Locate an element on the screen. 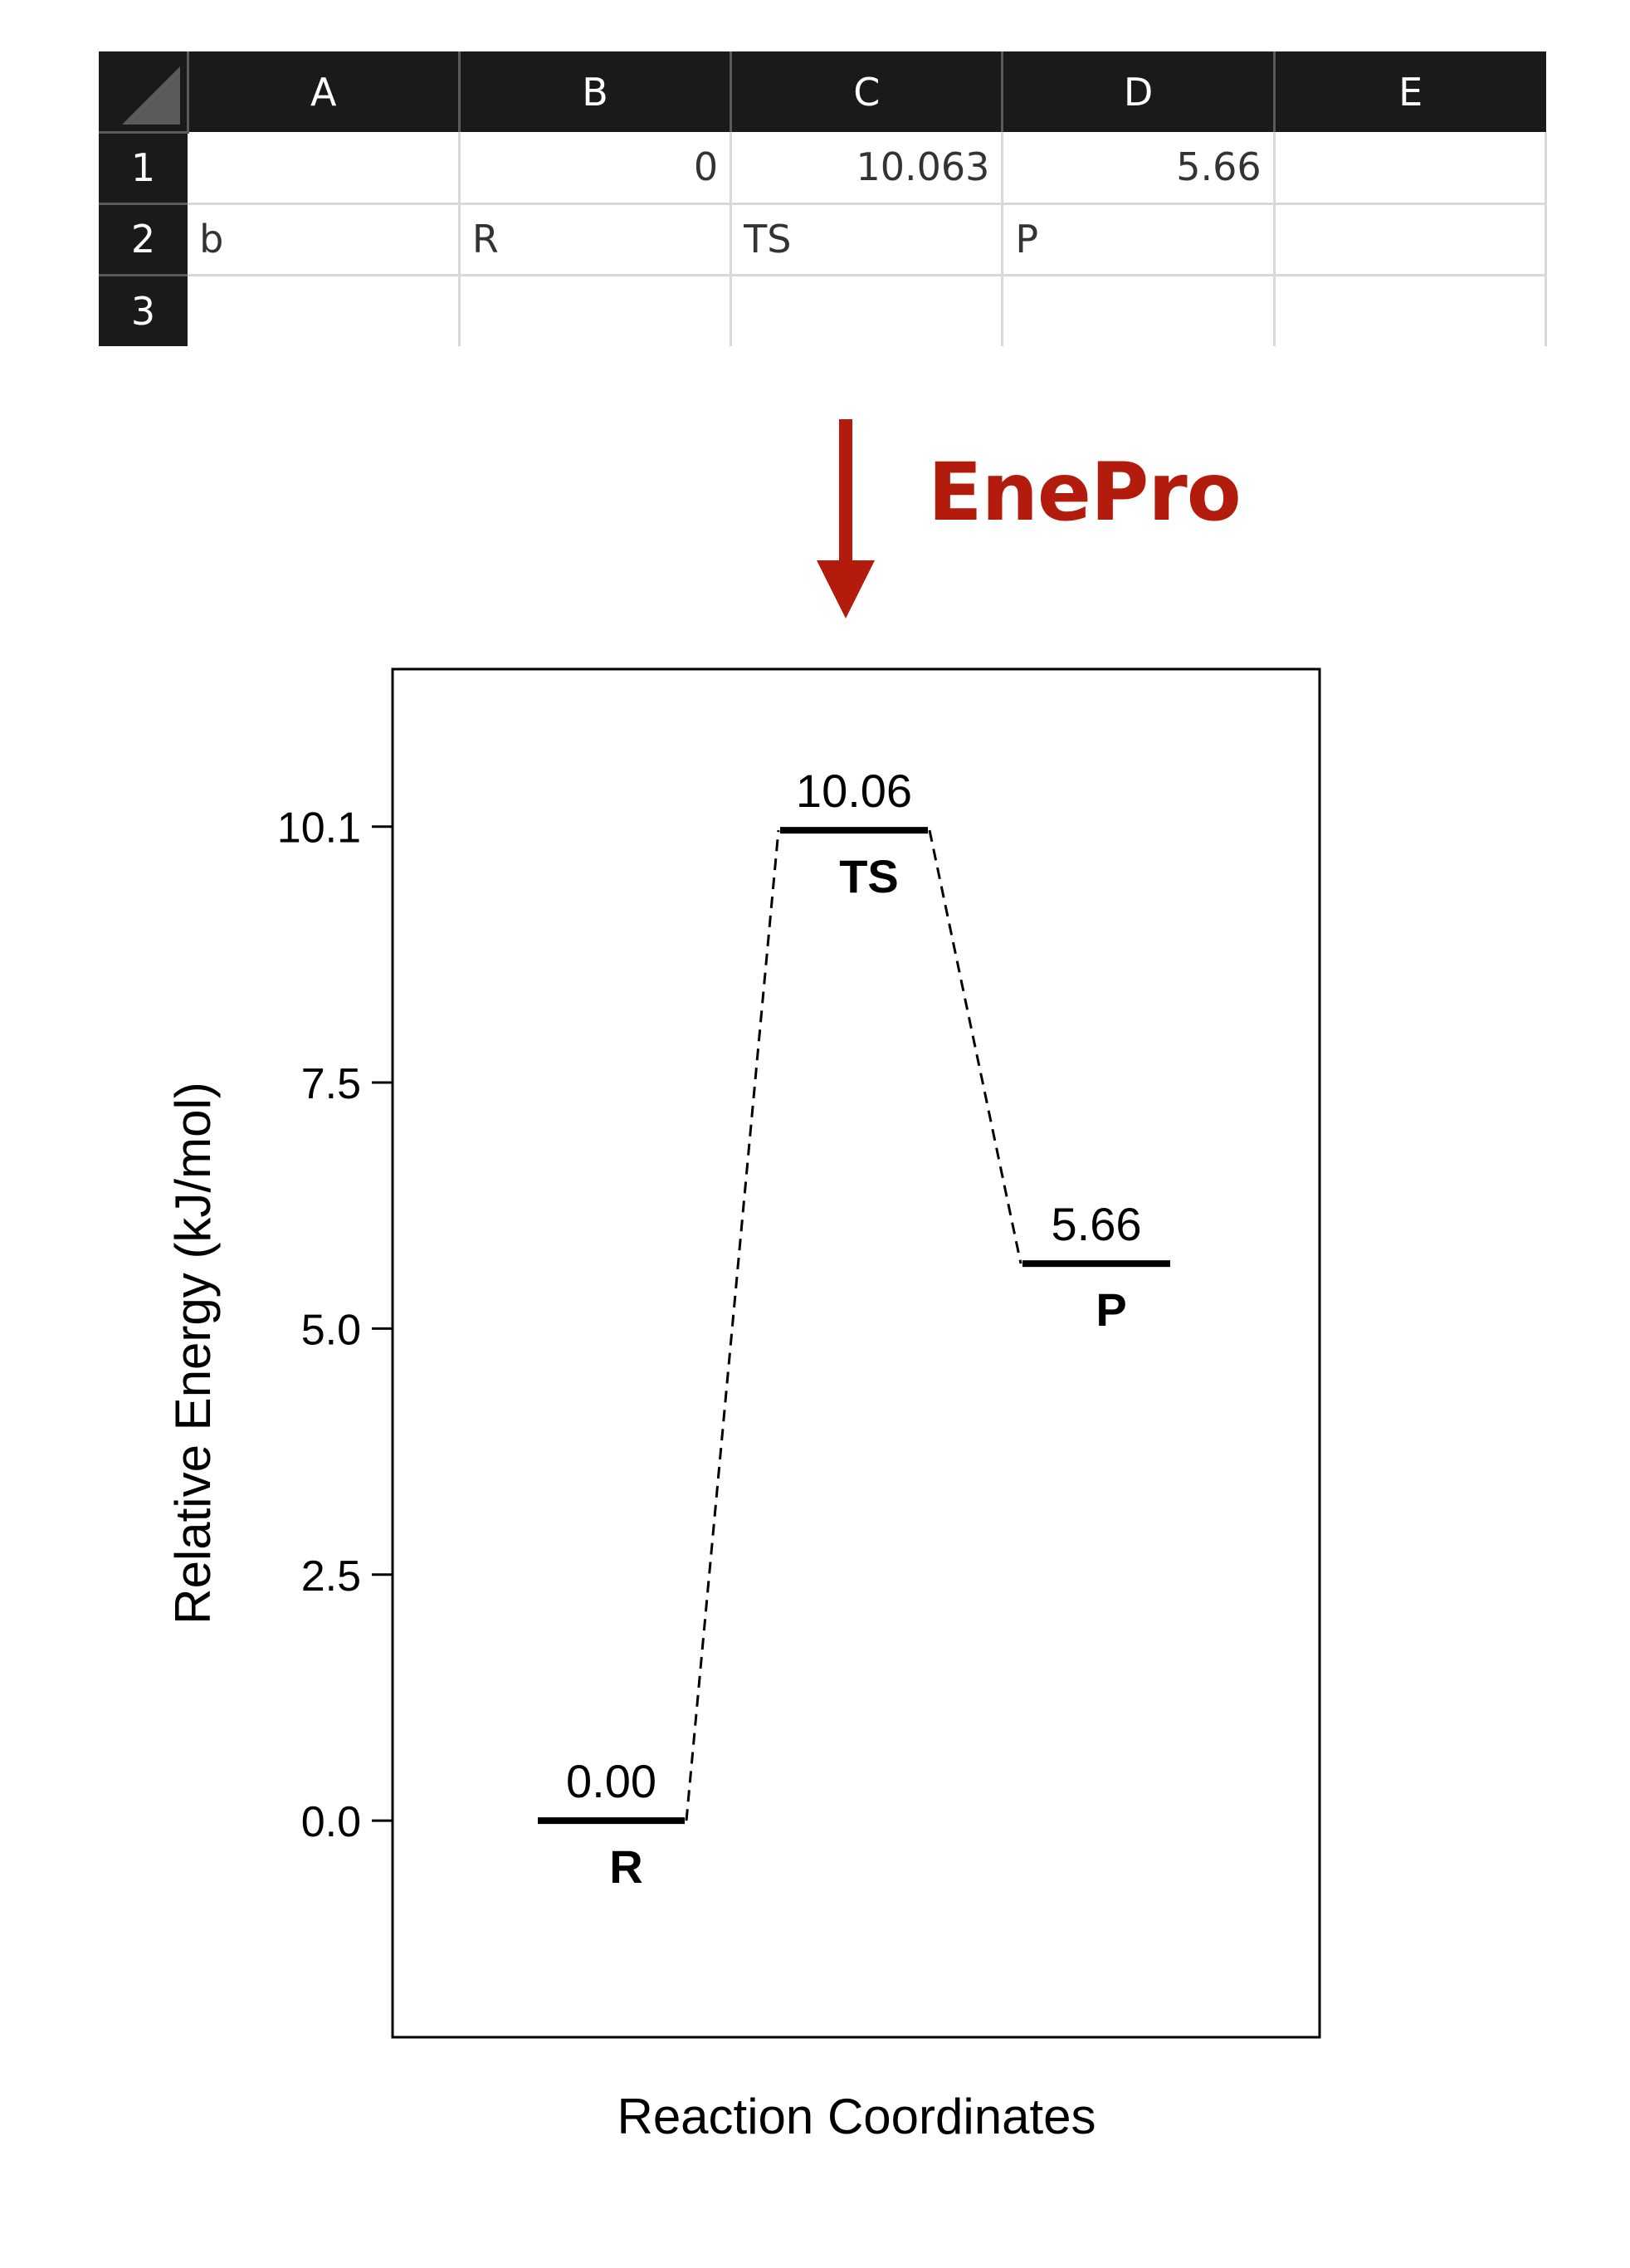  cell-d3 is located at coordinates (1139, 310).